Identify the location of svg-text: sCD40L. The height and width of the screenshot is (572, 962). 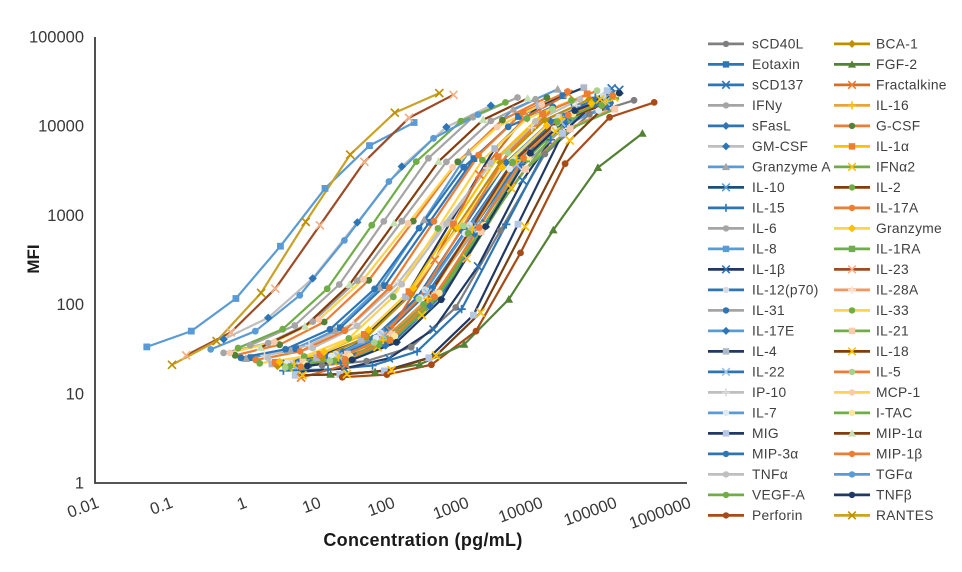
(778, 44).